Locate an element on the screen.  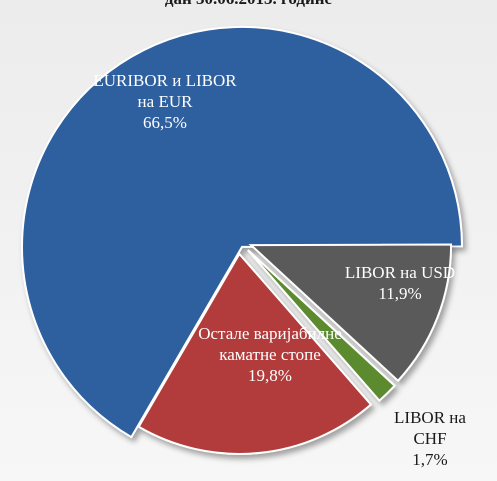
category-label: EURIBOR и LIBOR на EUR is located at coordinates (165, 91).